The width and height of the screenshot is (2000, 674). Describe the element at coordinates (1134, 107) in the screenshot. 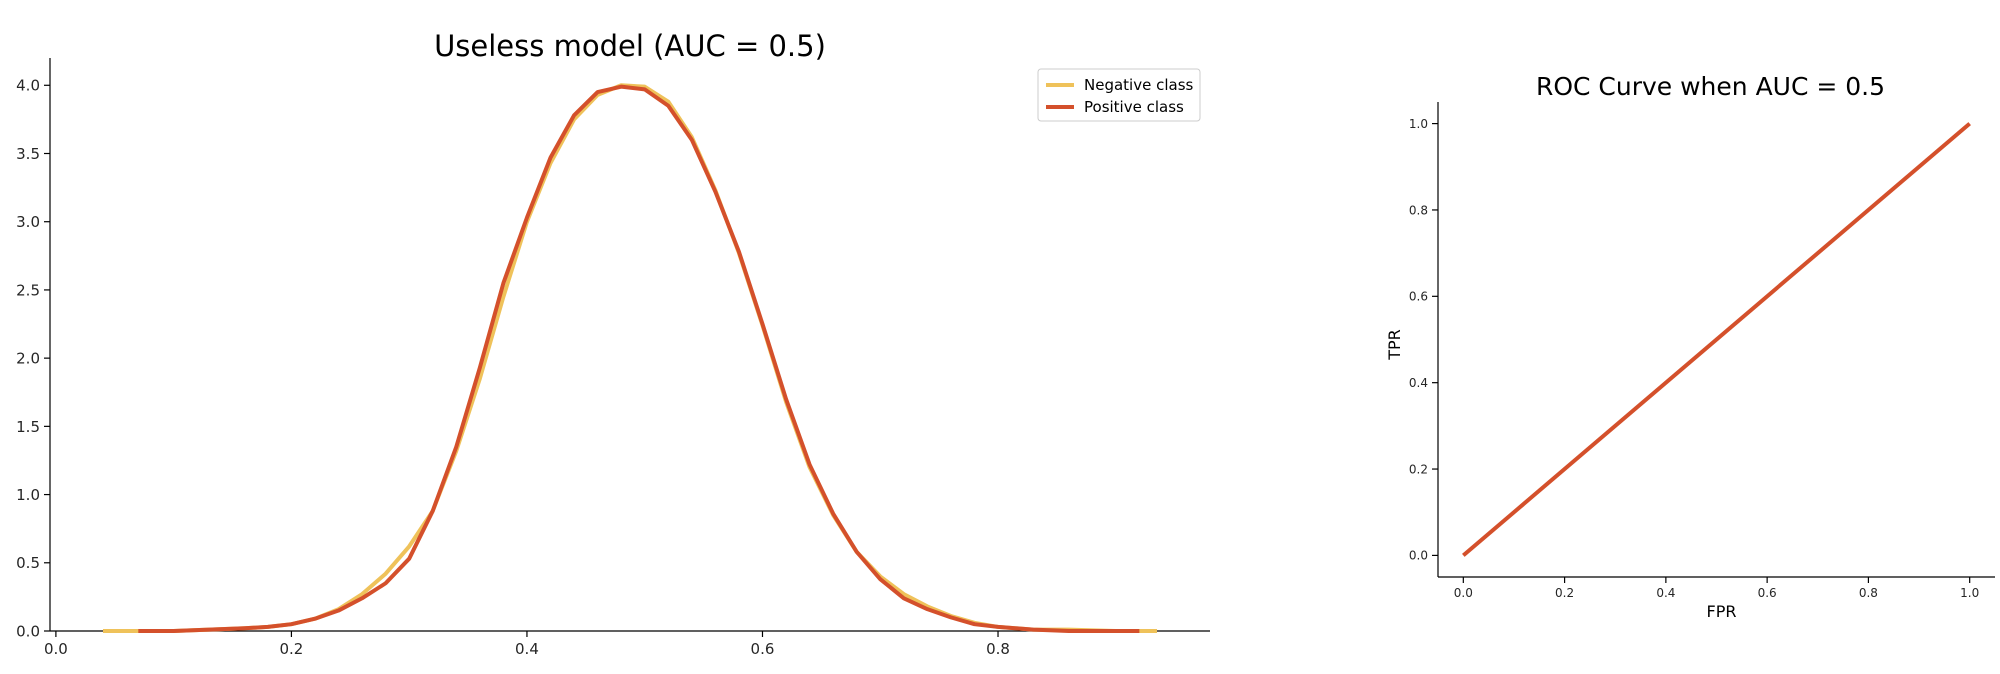

I see `legend-label: Positive class` at that location.